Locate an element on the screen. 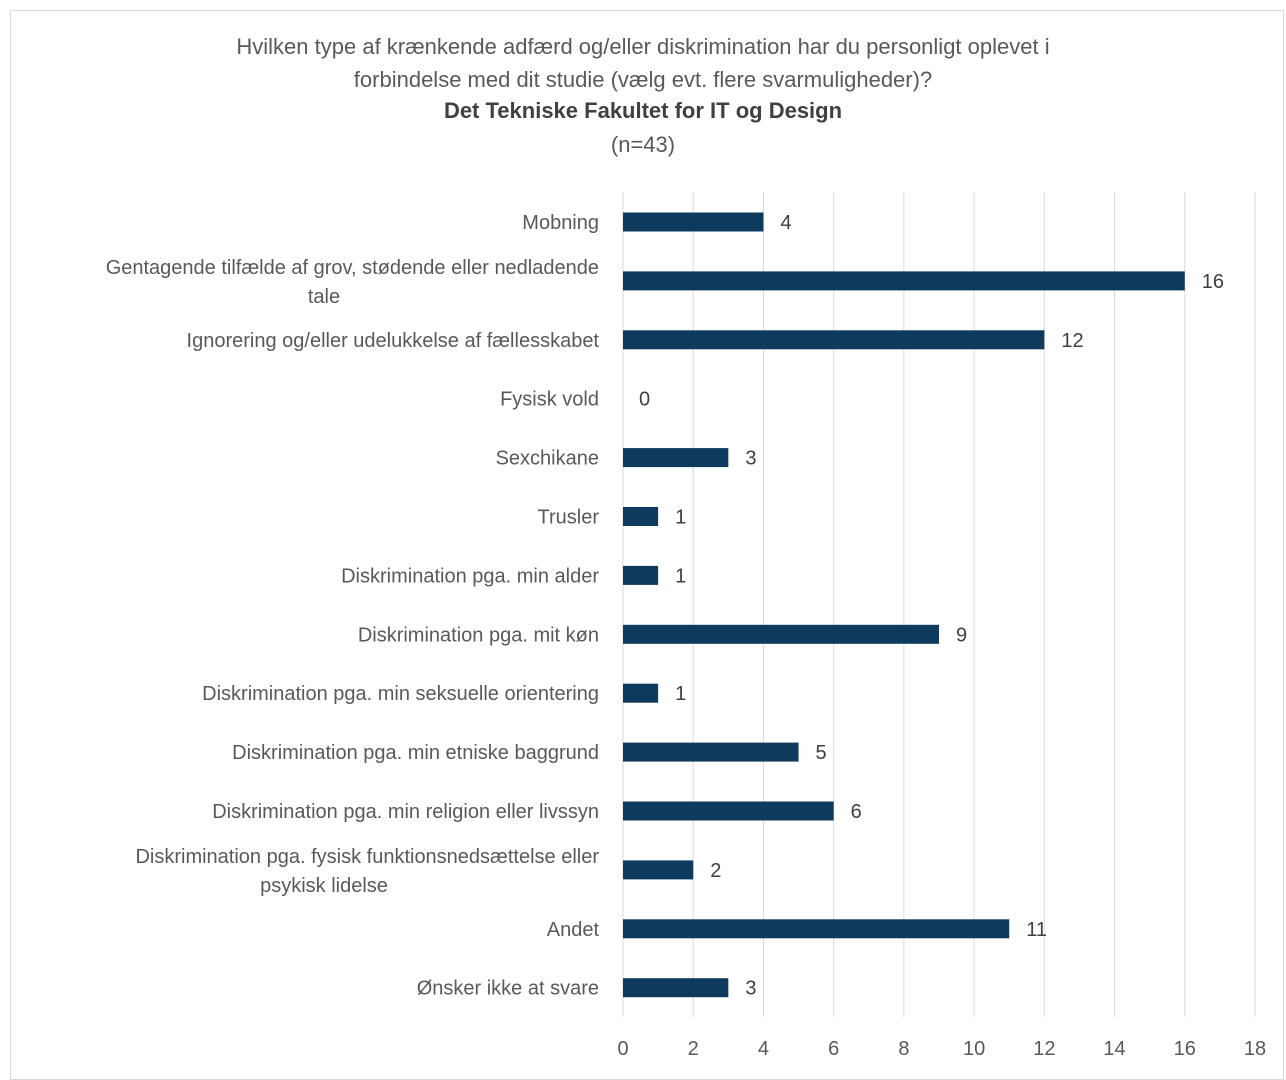  x-tick-label: 8 is located at coordinates (903, 1049).